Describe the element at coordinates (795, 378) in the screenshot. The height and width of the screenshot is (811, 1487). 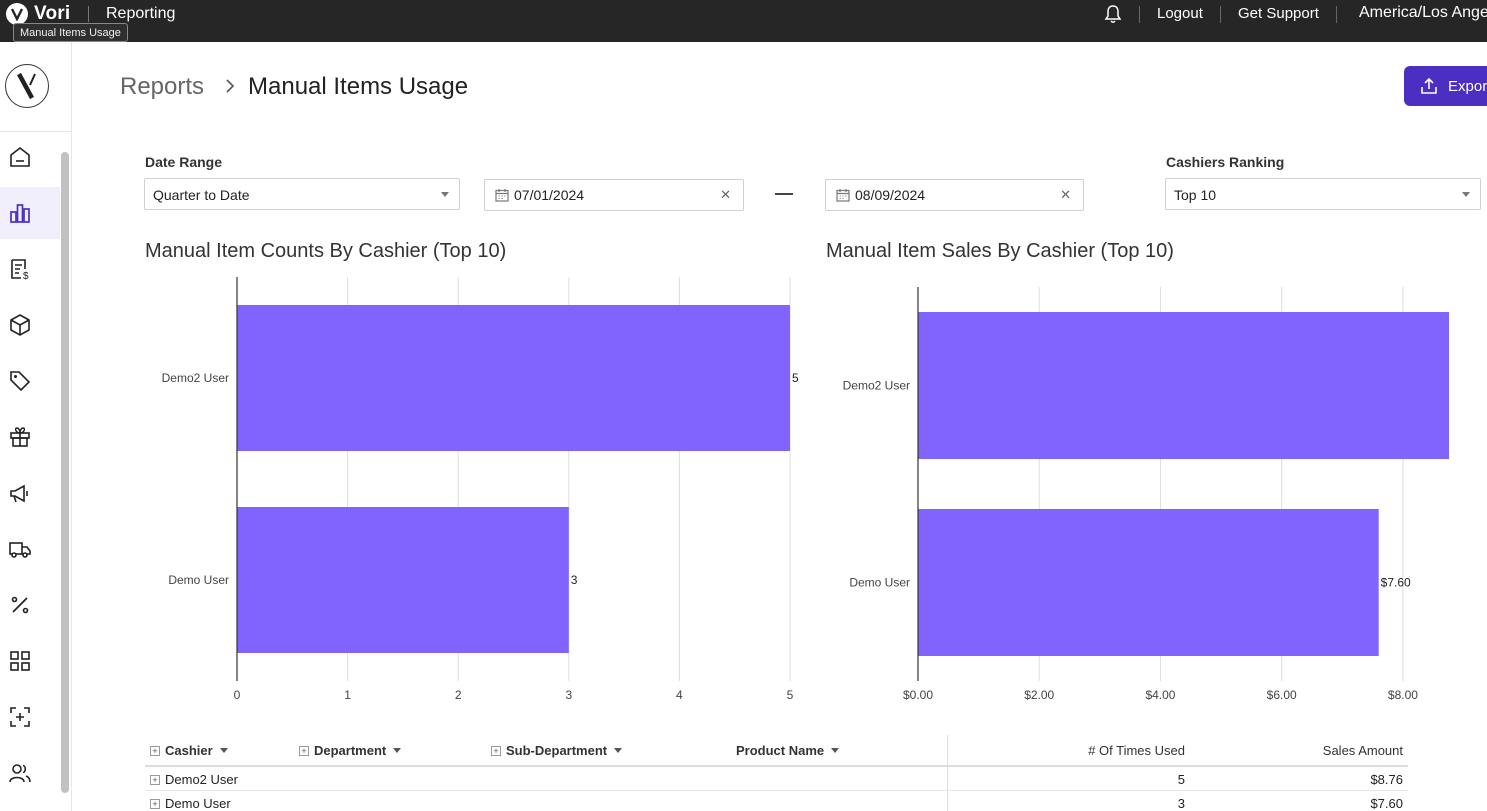
I see `data-label: 5` at that location.